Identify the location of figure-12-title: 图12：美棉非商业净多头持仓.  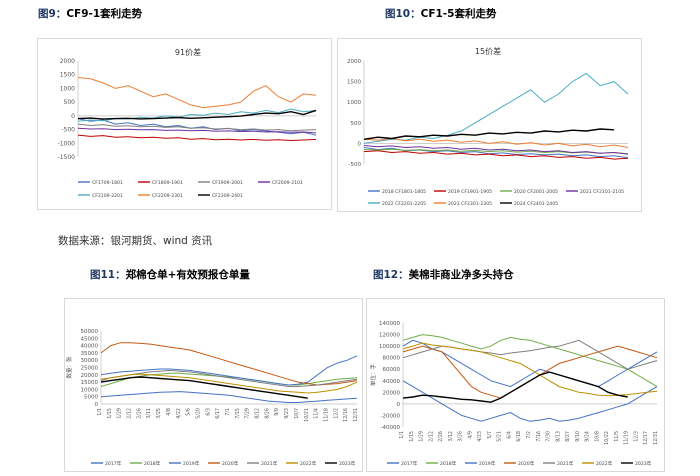
(443, 274).